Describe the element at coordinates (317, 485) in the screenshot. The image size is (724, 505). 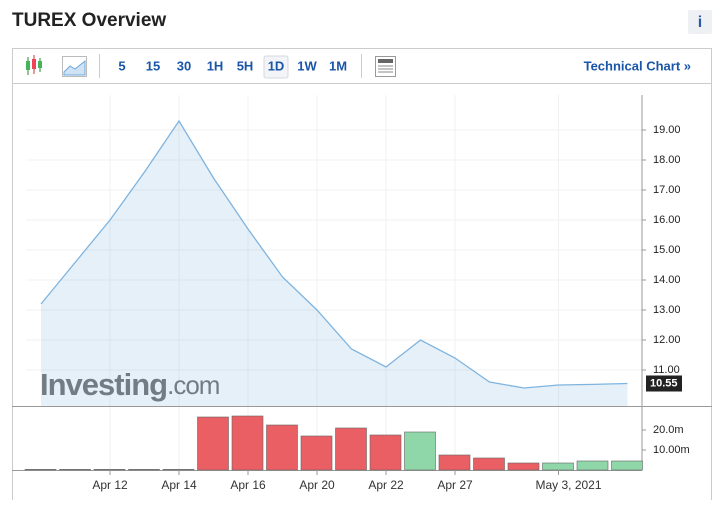
I see `x-tick-label: Apr 20` at that location.